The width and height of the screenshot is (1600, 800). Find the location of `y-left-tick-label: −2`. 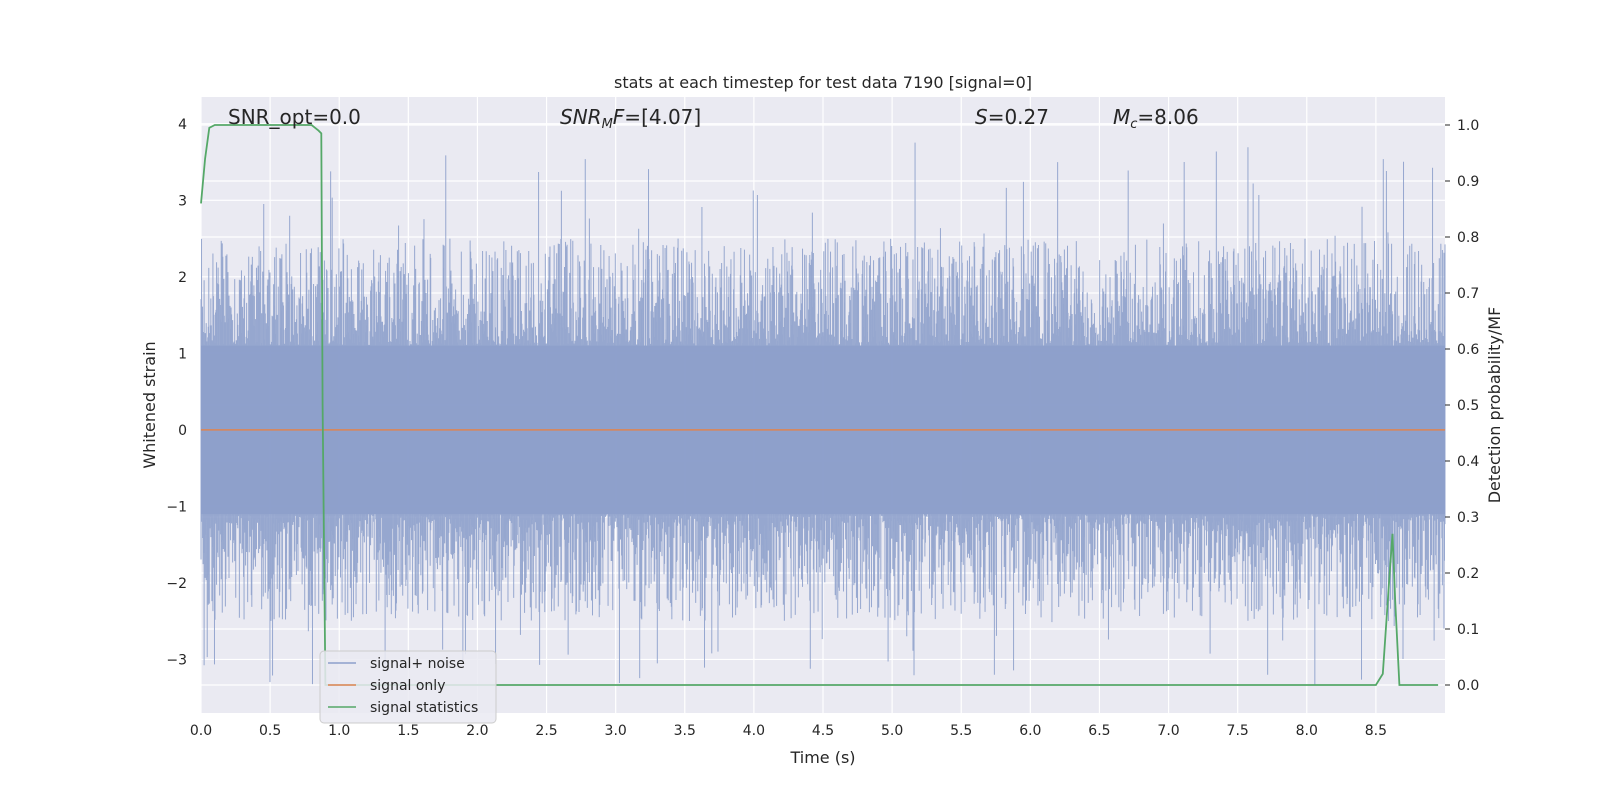

y-left-tick-label: −2 is located at coordinates (176, 584).